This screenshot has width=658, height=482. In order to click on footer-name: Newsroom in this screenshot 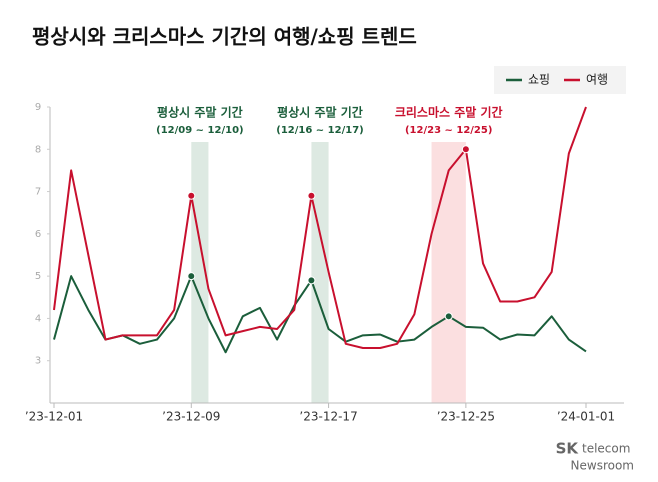, I will do `click(602, 466)`.